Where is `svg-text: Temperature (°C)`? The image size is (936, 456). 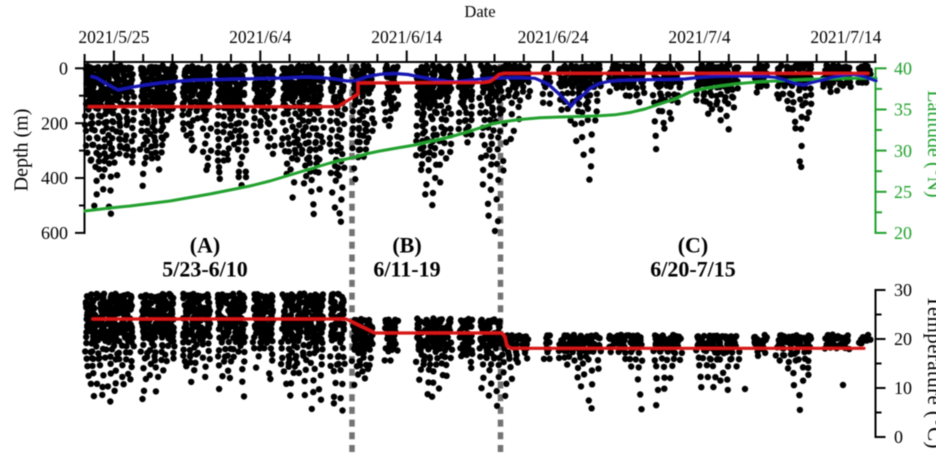
svg-text: Temperature (°C) is located at coordinates (929, 372).